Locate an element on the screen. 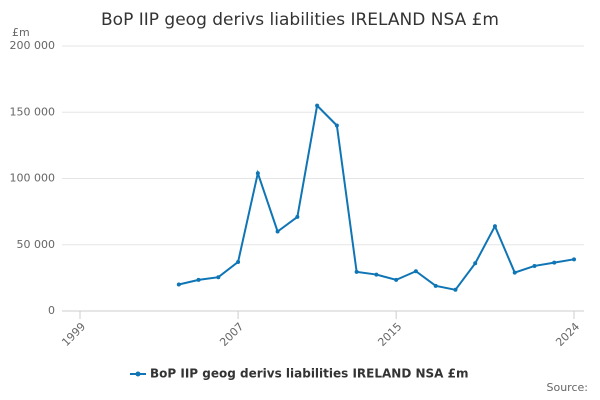  y-tick-label: 150 000 is located at coordinates (33, 111).